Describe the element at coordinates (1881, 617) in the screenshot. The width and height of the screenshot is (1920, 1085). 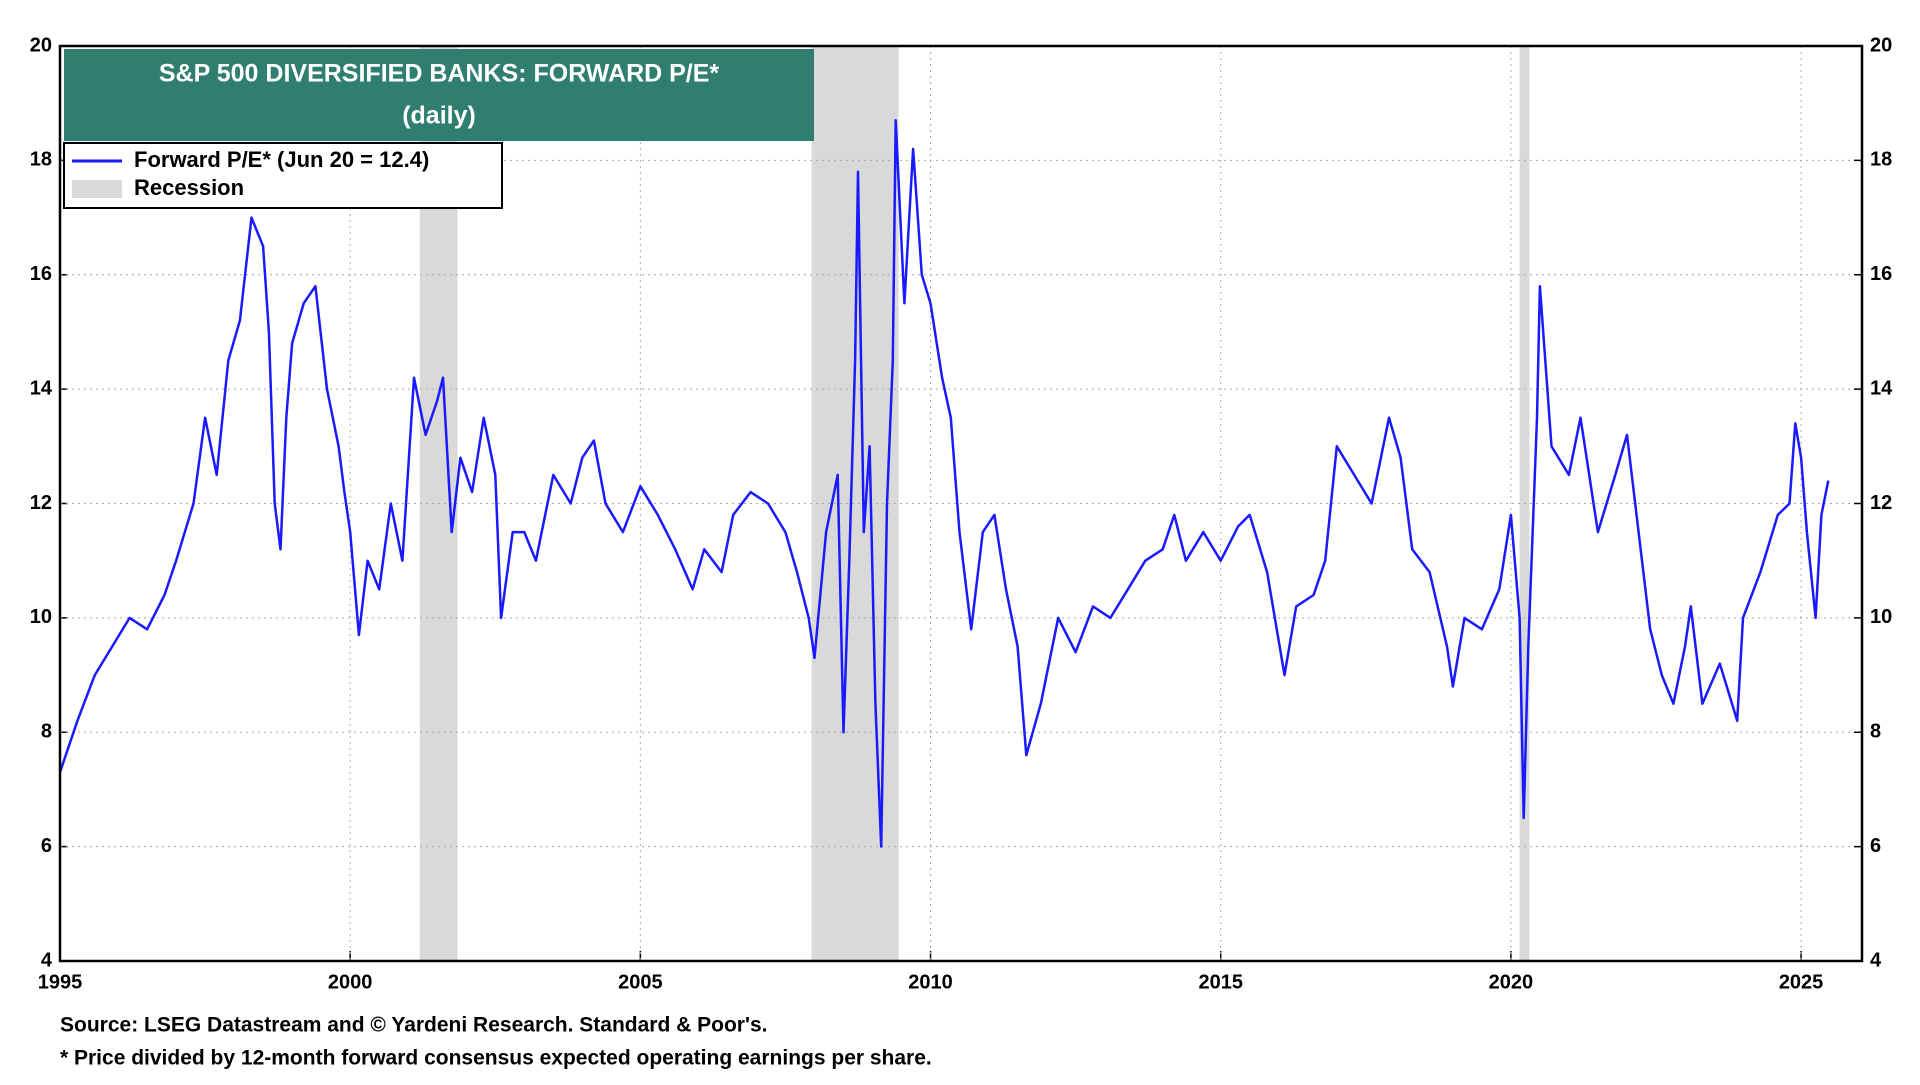
I see `y2-tick-label: 10` at that location.